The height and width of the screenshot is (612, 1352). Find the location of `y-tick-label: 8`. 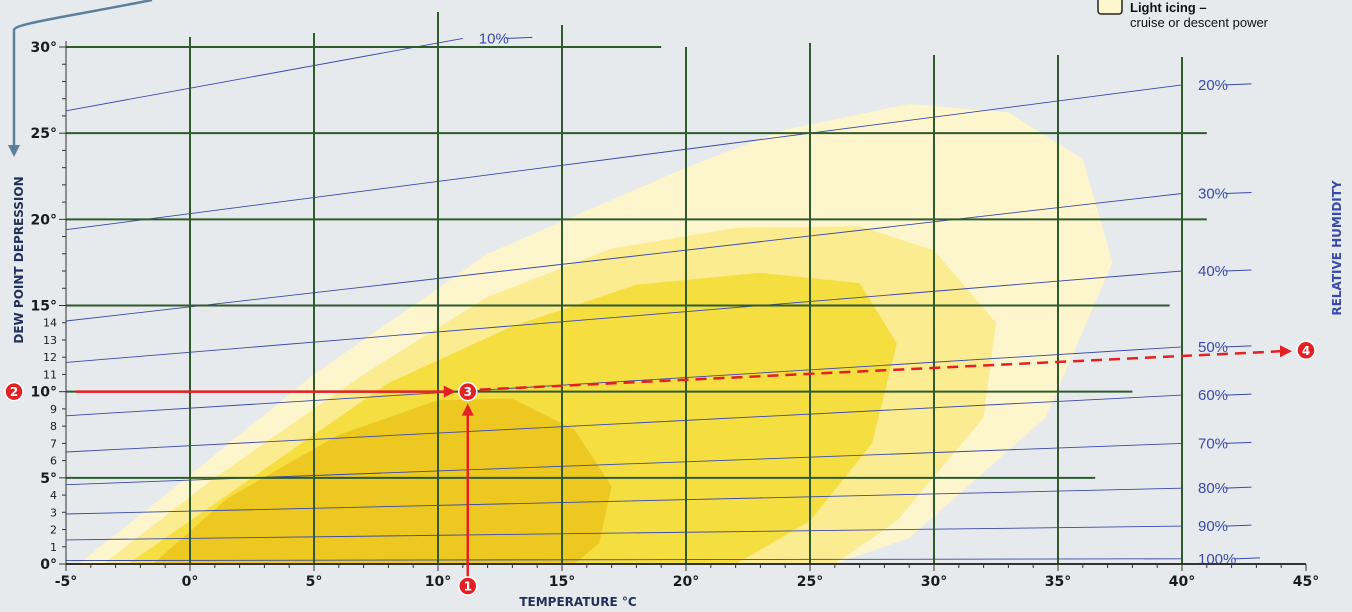

y-tick-label: 8 is located at coordinates (53, 426).